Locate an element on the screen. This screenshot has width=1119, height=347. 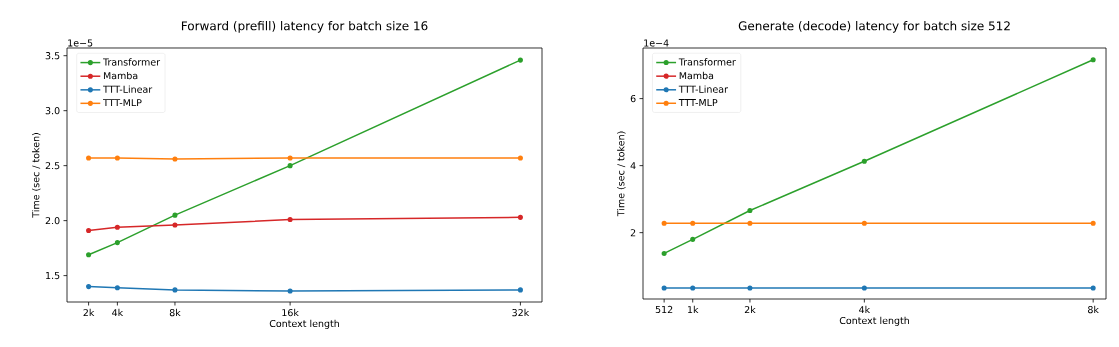
y-tick-label: 3.5 is located at coordinates (52, 56).